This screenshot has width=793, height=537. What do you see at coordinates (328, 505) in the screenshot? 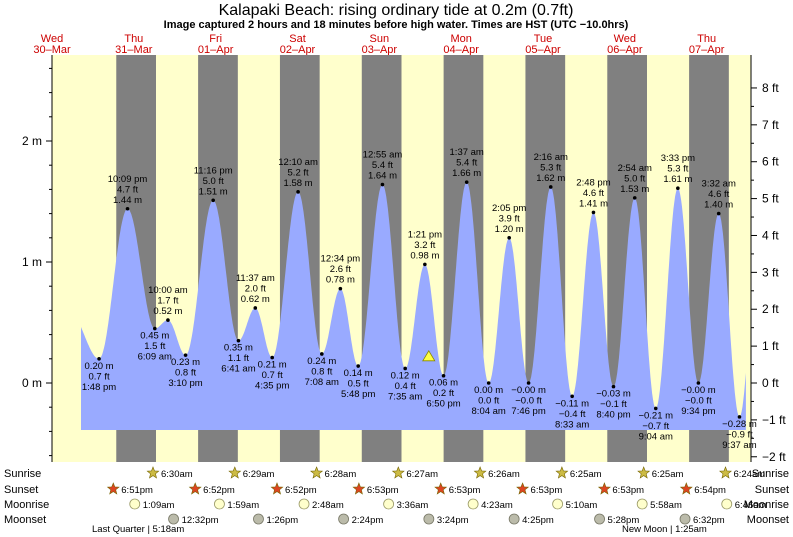
I see `moonrise-time: 2:48am` at bounding box center [328, 505].